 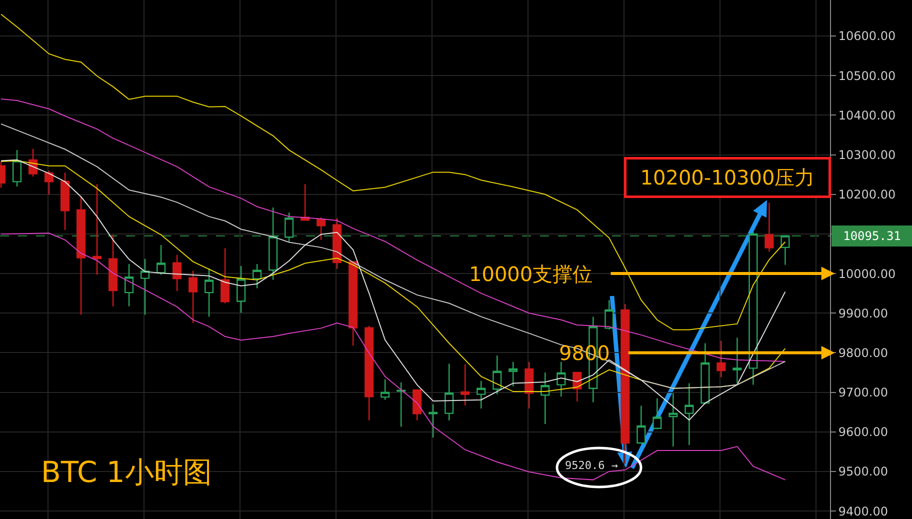 I want to click on ref-line-label: 10095.31, so click(x=872, y=236).